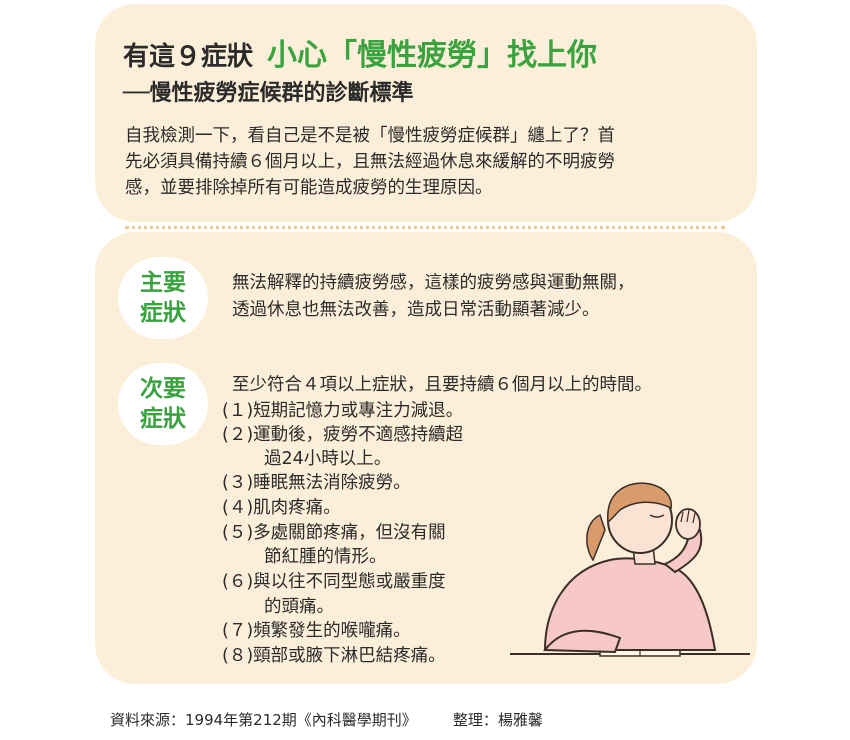 Image resolution: width=850 pixels, height=740 pixels. I want to click on source-citation: 資料來源：1994年第212期《內科醫學期刊》, so click(263, 720).